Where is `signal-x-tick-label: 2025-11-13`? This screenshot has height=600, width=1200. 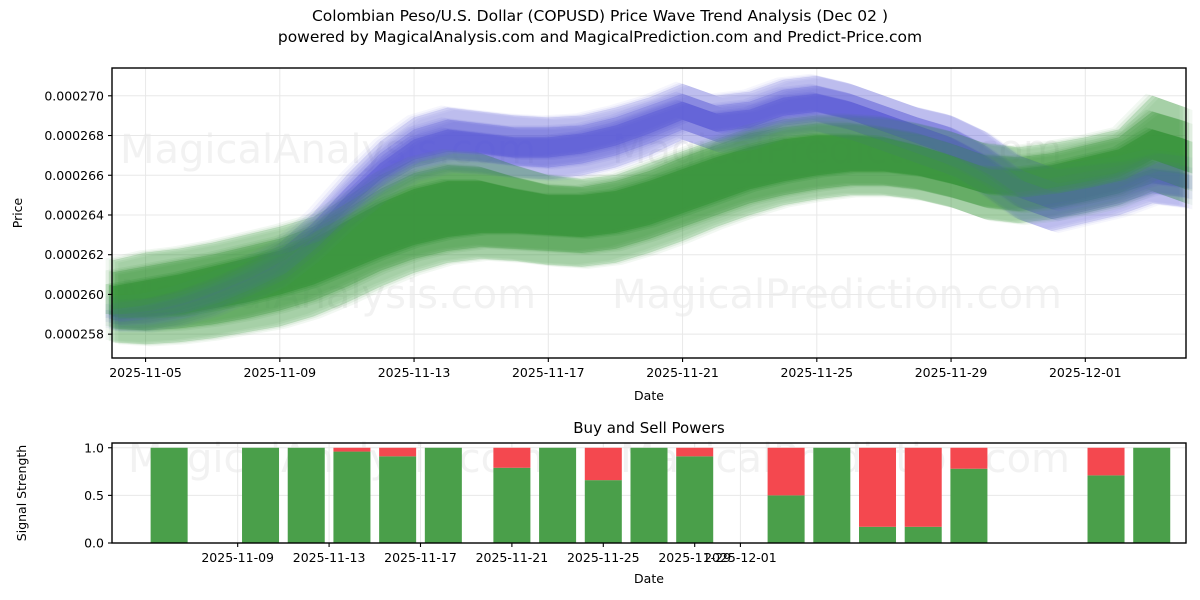 signal-x-tick-label: 2025-11-13 is located at coordinates (329, 557).